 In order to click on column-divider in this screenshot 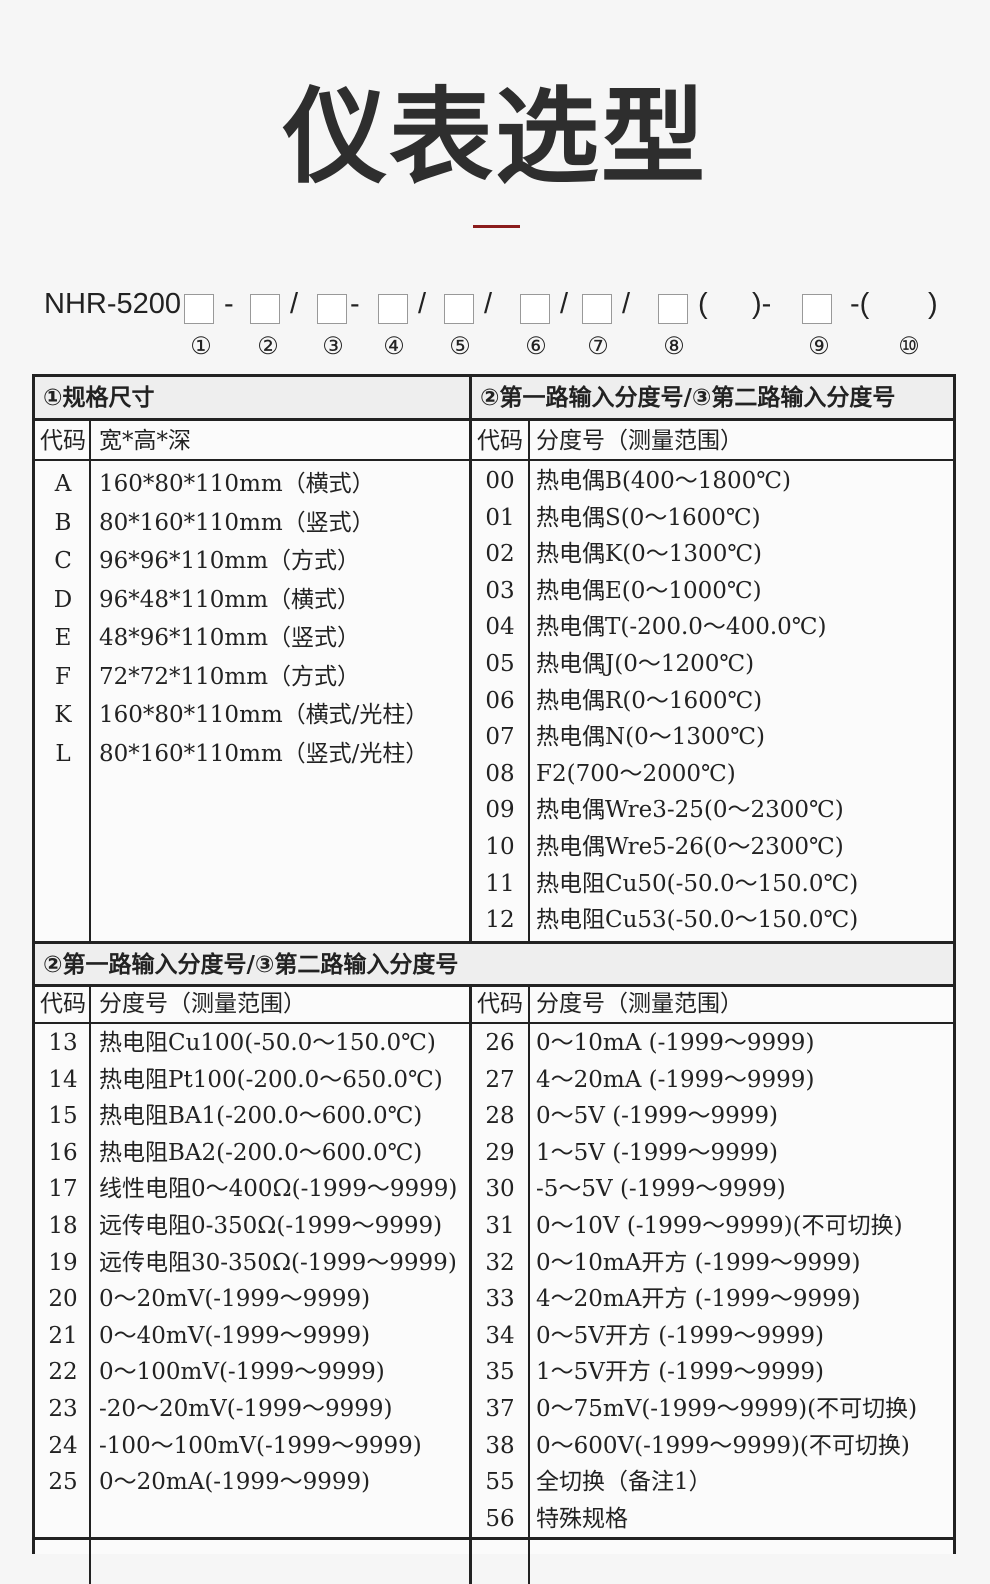, I will do `click(470, 659)`.